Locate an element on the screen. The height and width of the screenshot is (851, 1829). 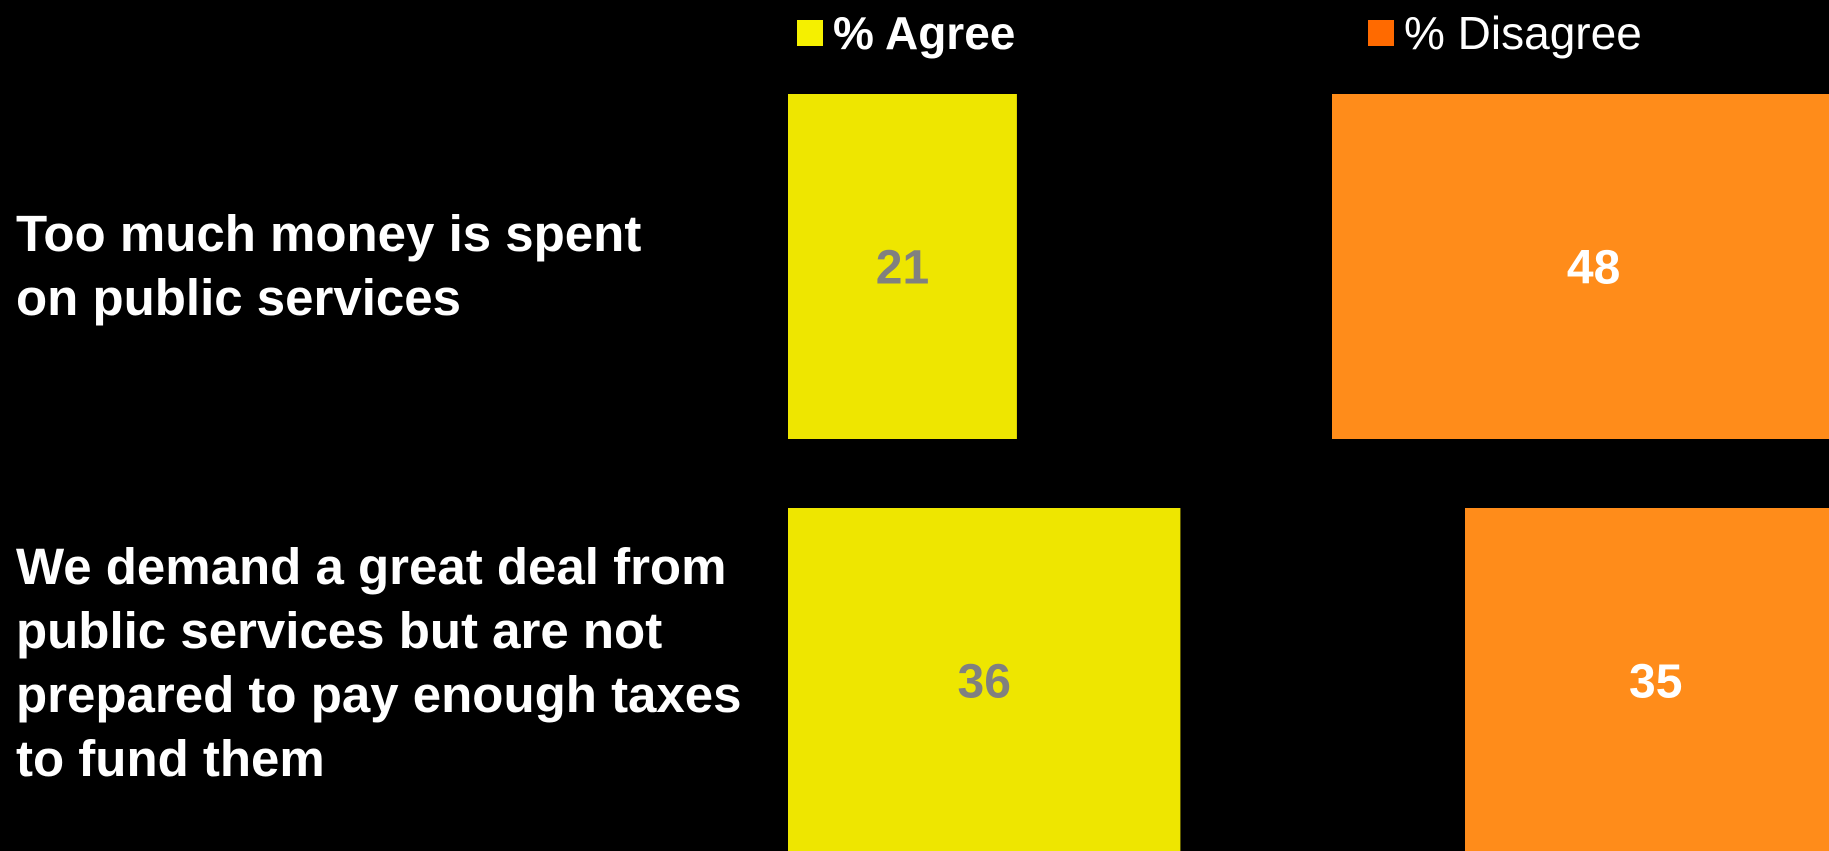
data-label-agree: 36 is located at coordinates (984, 682).